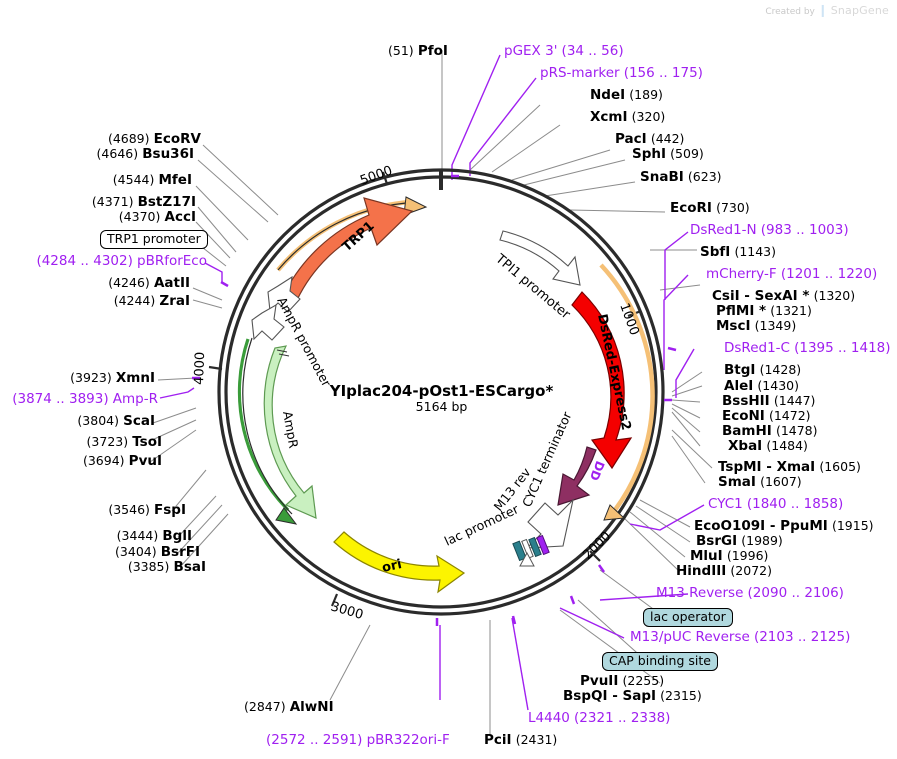 The image size is (897, 759). What do you see at coordinates (81, 442) in the screenshot?
I see `label-tsoi: (3723) TsoI` at bounding box center [81, 442].